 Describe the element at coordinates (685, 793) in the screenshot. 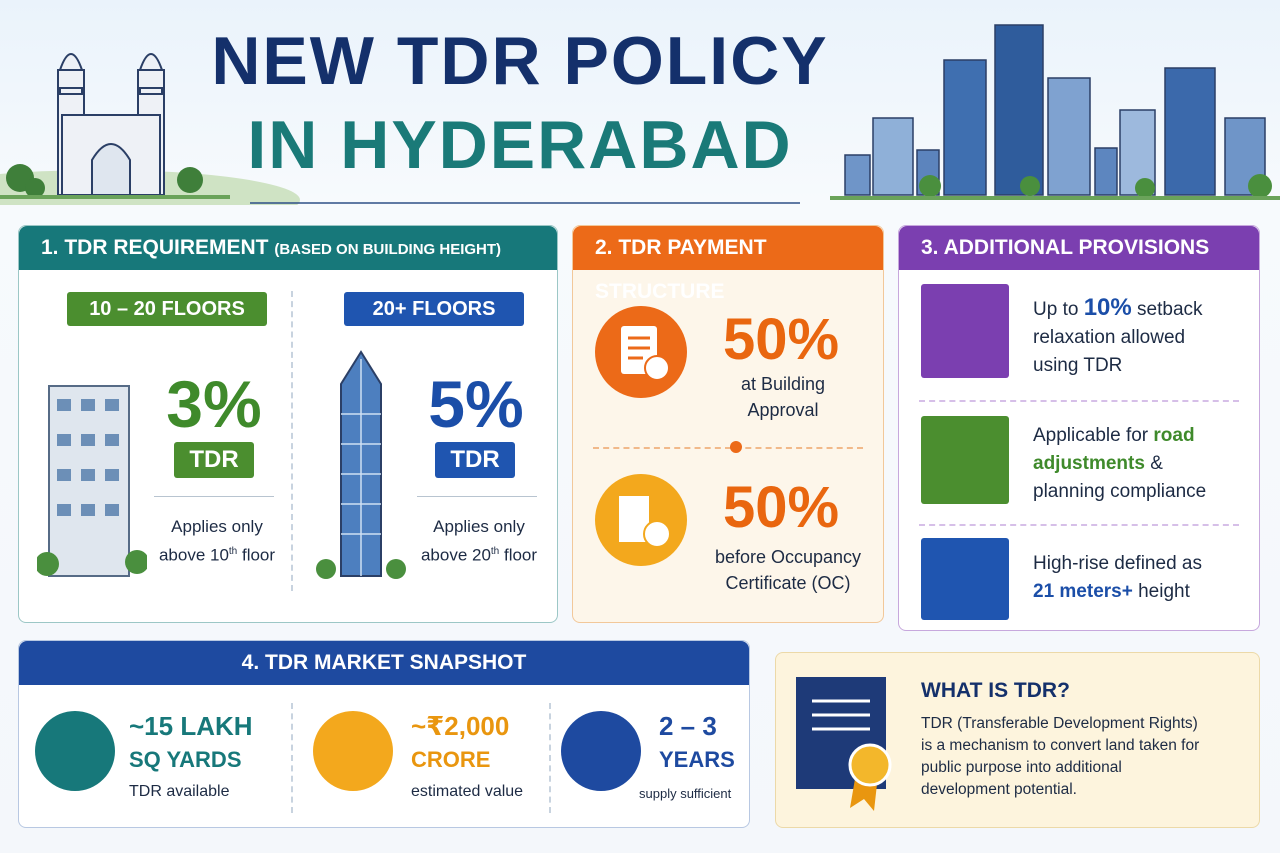

I see `caption: supply sufficient` at that location.